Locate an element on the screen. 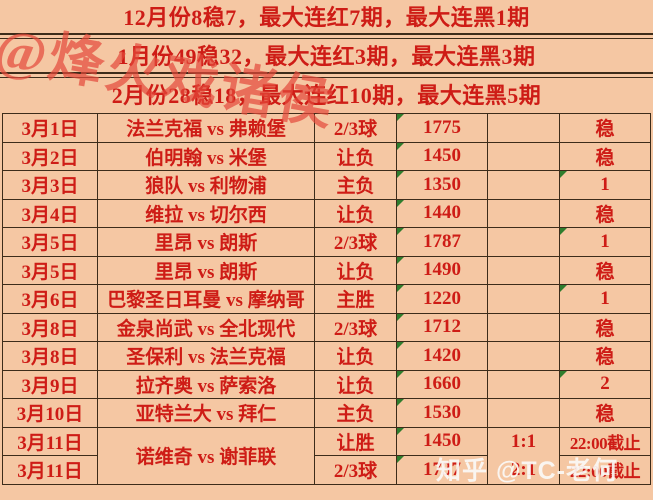 The image size is (653, 500). summary-row-february: 2月份28稳18，最大连红10期，最大连黑5期 is located at coordinates (326, 95).